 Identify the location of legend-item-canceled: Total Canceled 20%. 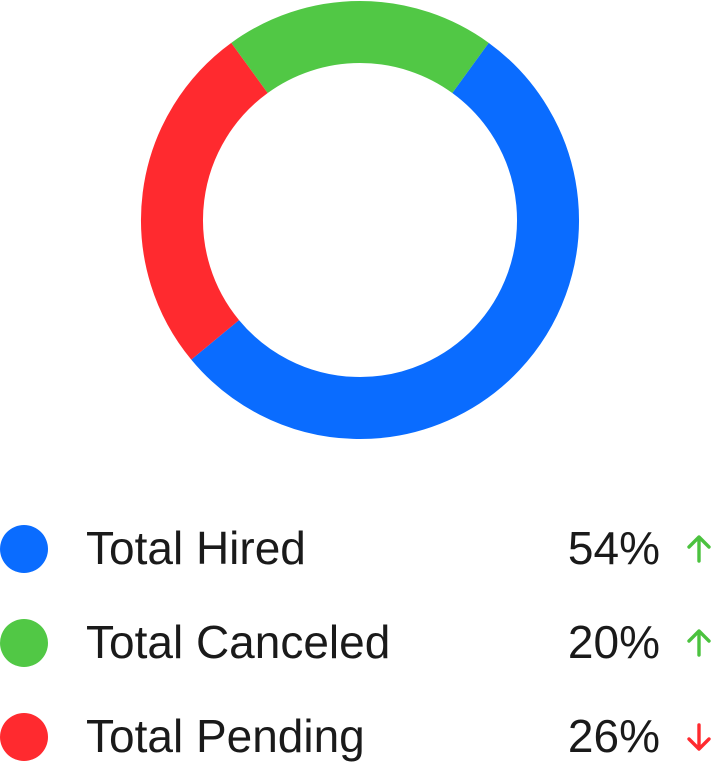
(360, 641).